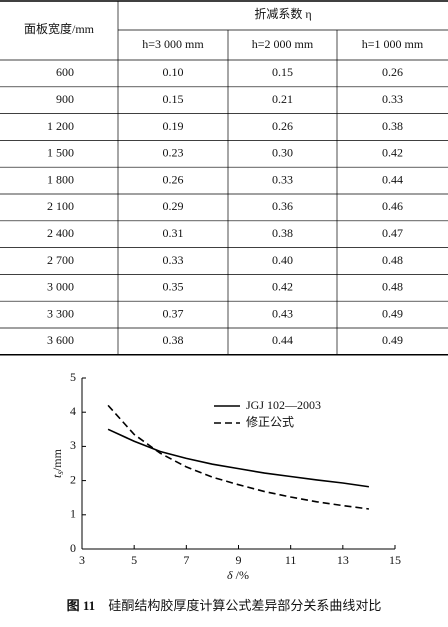 The height and width of the screenshot is (627, 448). I want to click on table-cell: 0.19, so click(173, 126).